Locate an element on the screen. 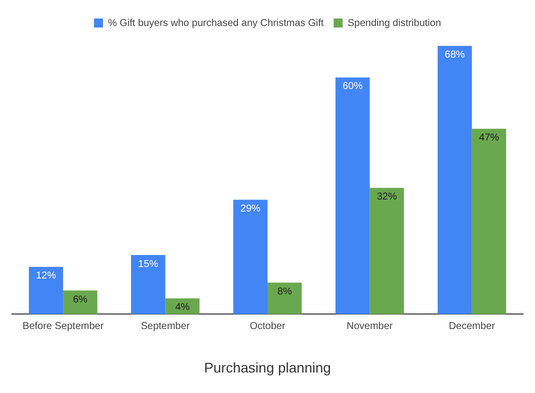  legend-label: % Gift buyers who purchased any Christmas Gift is located at coordinates (216, 23).